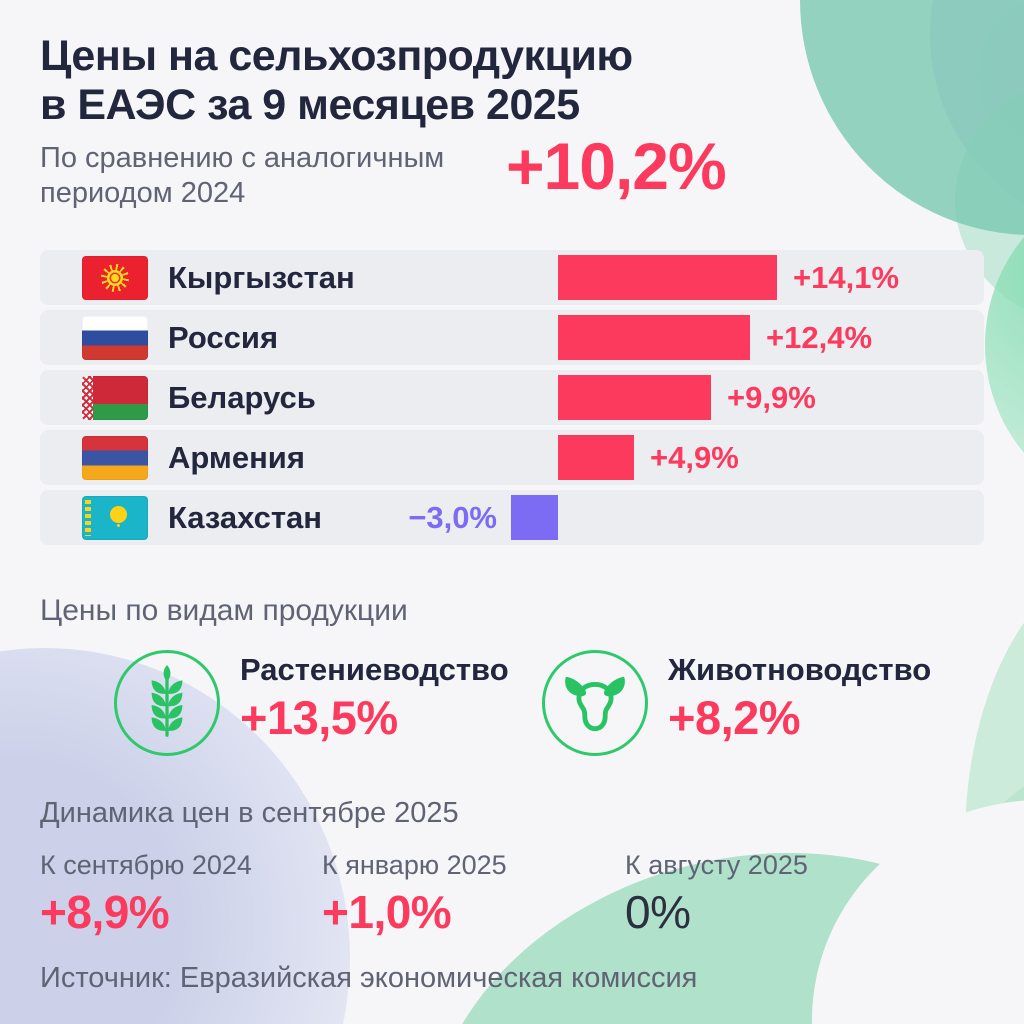 The image size is (1024, 1024). Describe the element at coordinates (658, 912) in the screenshot. I see `dynamics-value: 0%` at that location.